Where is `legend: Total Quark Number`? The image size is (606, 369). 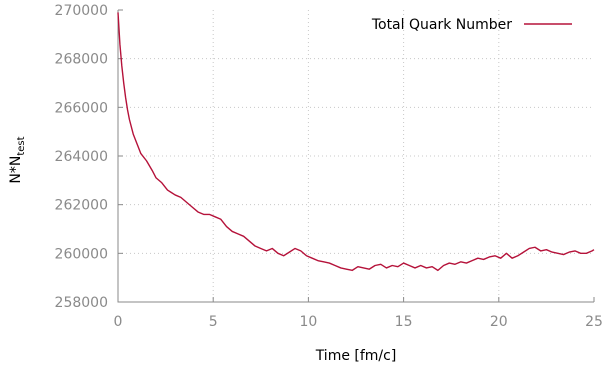
legend: Total Quark Number is located at coordinates (471, 25).